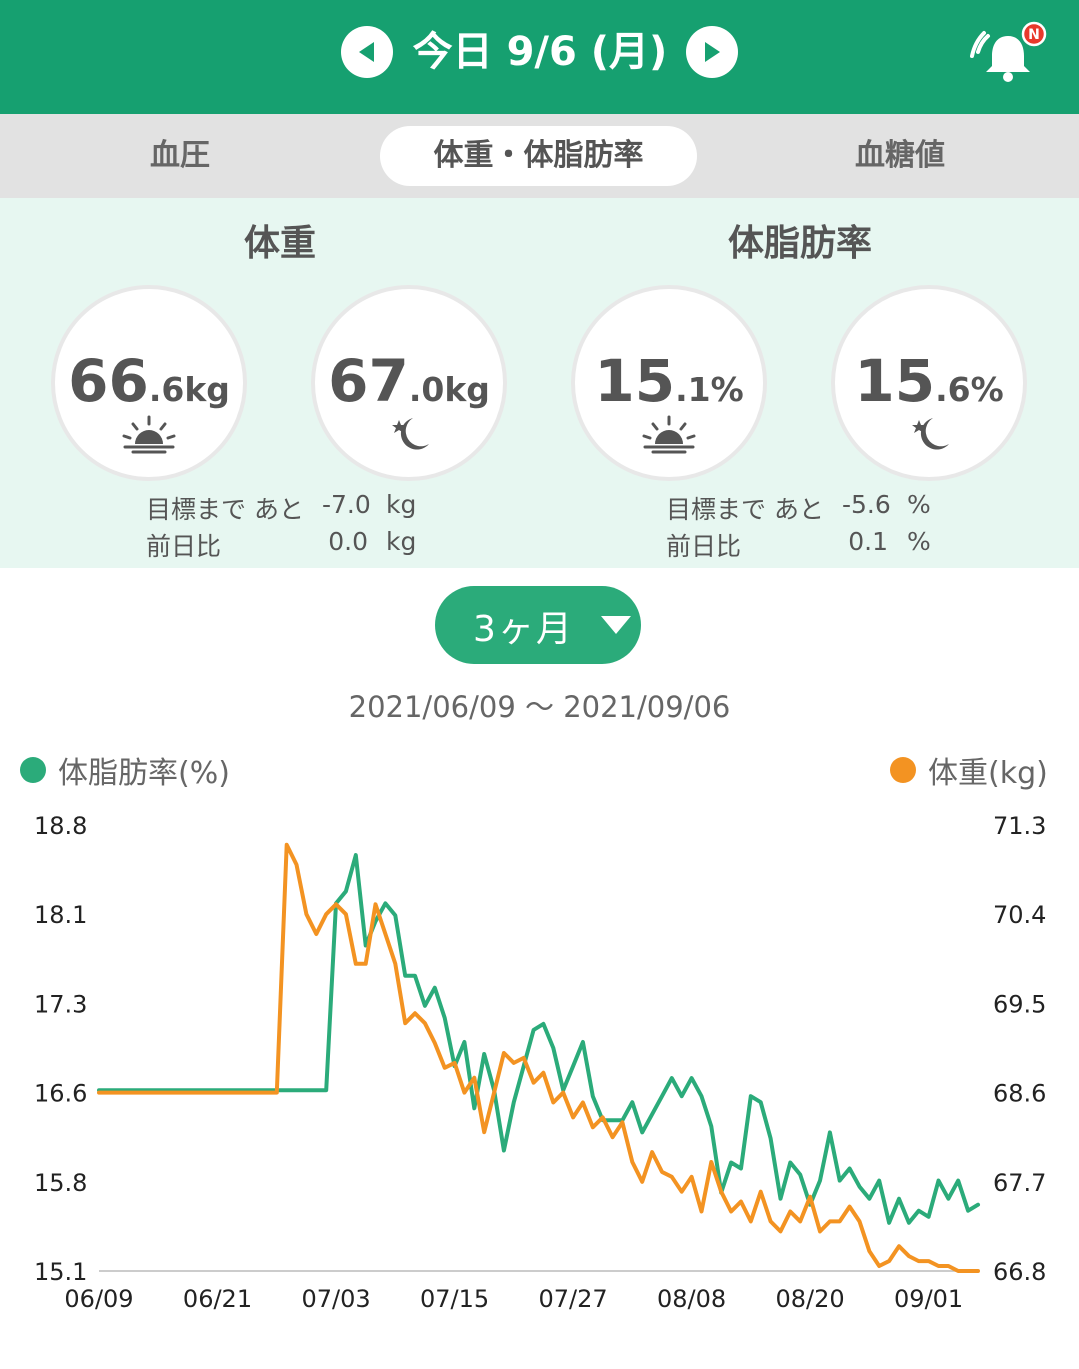 This screenshot has width=1079, height=1369. What do you see at coordinates (144, 773) in the screenshot?
I see `legend-bodyfat-label: 体脂肪率(%)` at bounding box center [144, 773].